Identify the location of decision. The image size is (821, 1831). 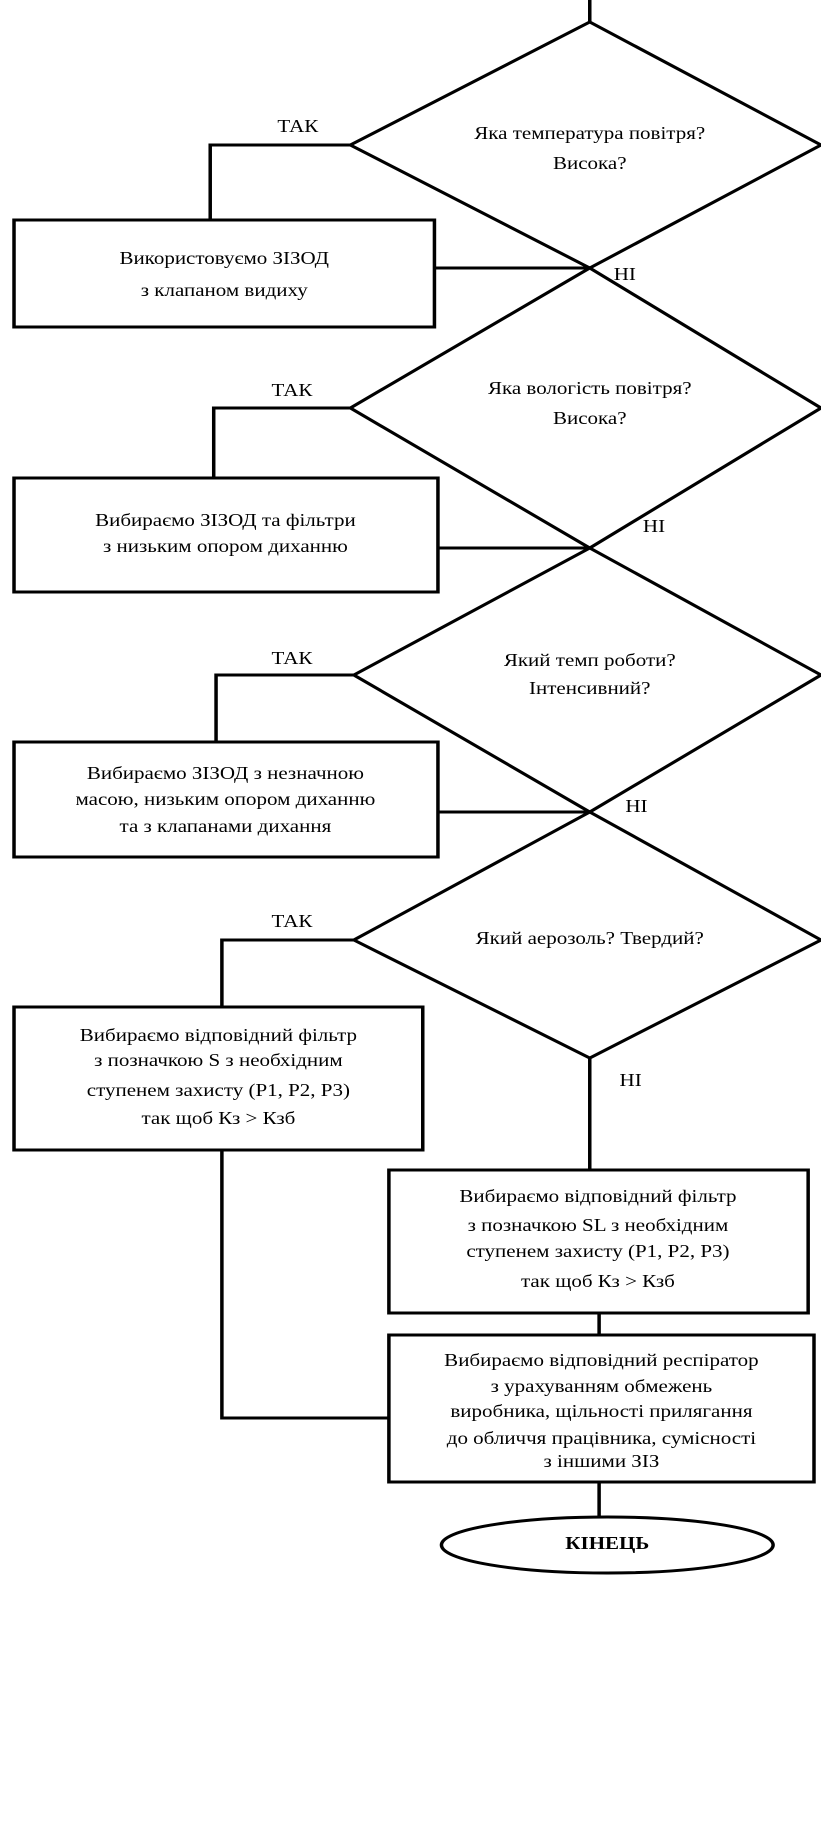
(585, 935).